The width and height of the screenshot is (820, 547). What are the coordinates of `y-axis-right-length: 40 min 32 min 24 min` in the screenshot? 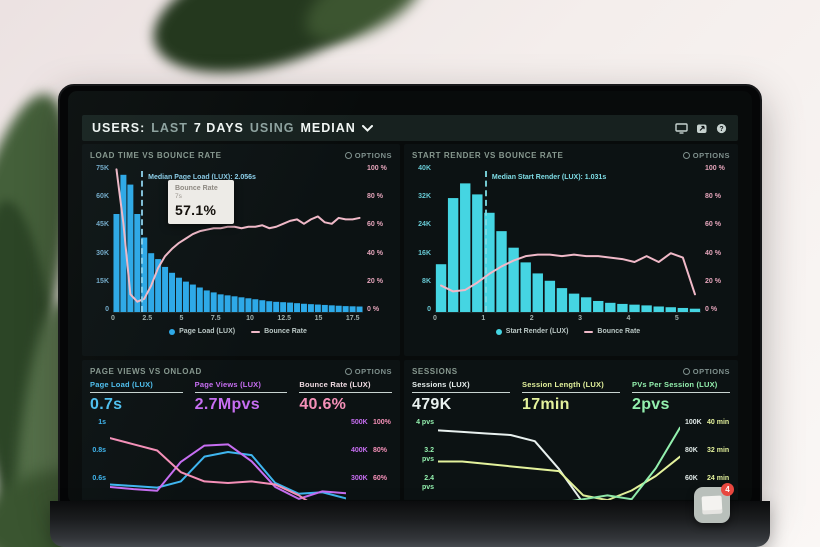 It's located at (717, 459).